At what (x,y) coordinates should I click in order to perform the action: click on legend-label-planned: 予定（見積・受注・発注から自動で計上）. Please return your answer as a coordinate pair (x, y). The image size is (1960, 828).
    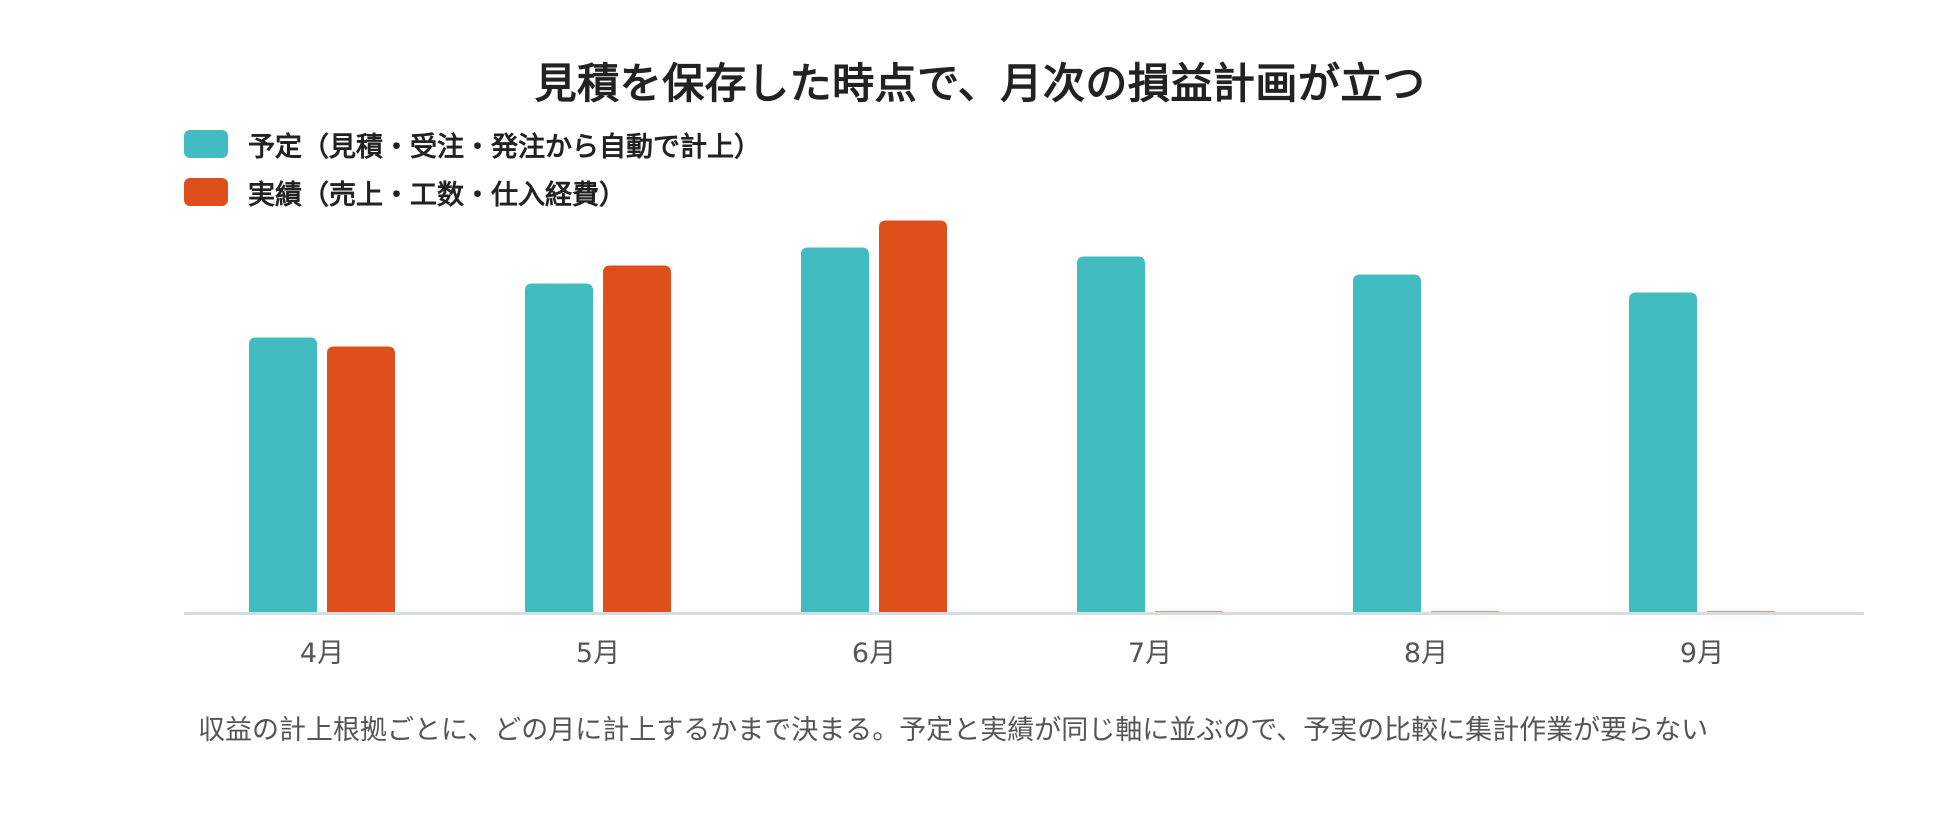
    Looking at the image, I should click on (504, 147).